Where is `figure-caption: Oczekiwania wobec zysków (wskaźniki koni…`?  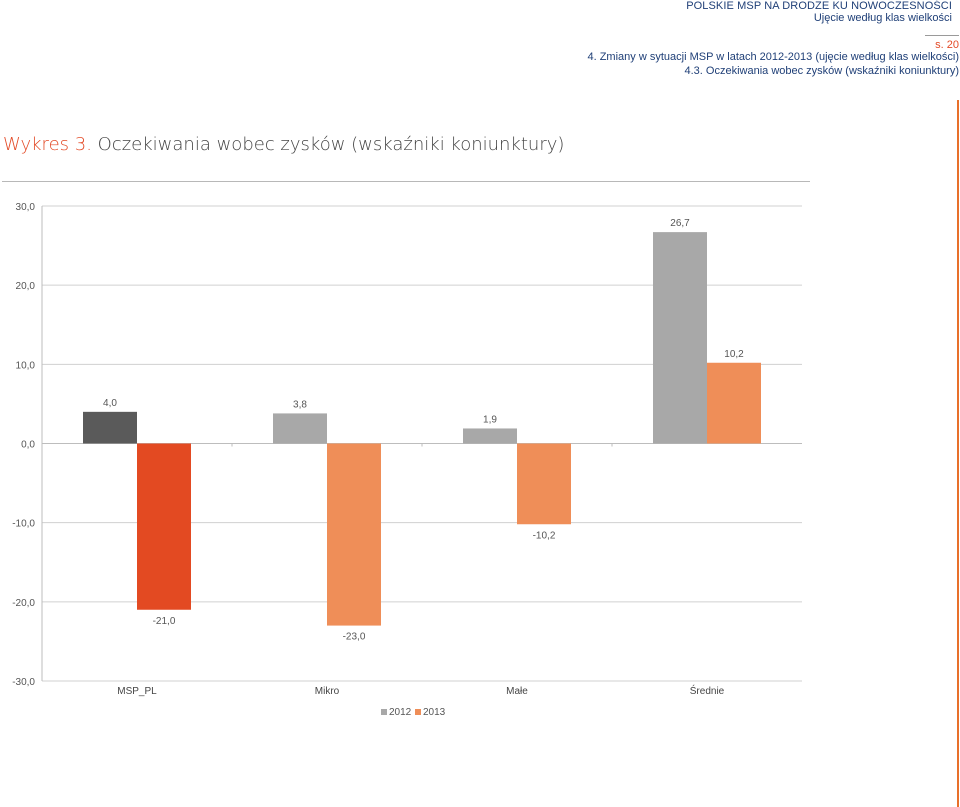
figure-caption: Oczekiwania wobec zysków (wskaźniki koni… is located at coordinates (331, 144).